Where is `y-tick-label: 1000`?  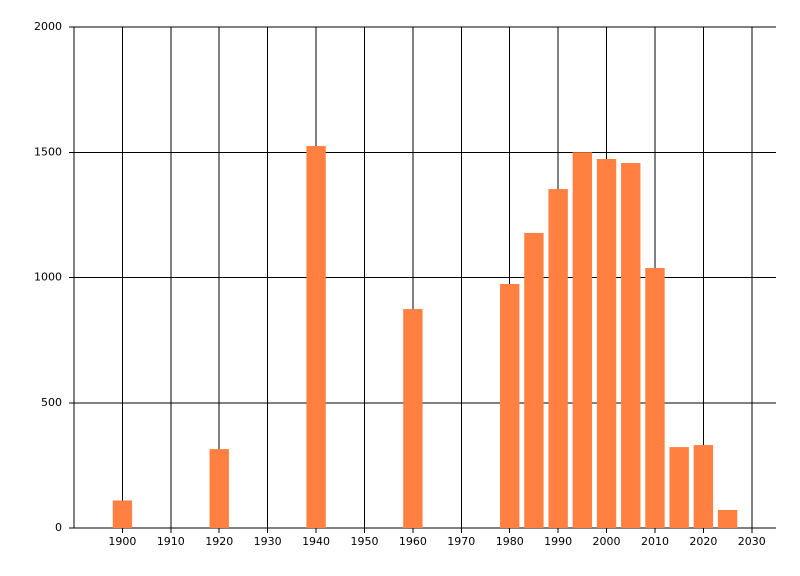
y-tick-label: 1000 is located at coordinates (48, 277).